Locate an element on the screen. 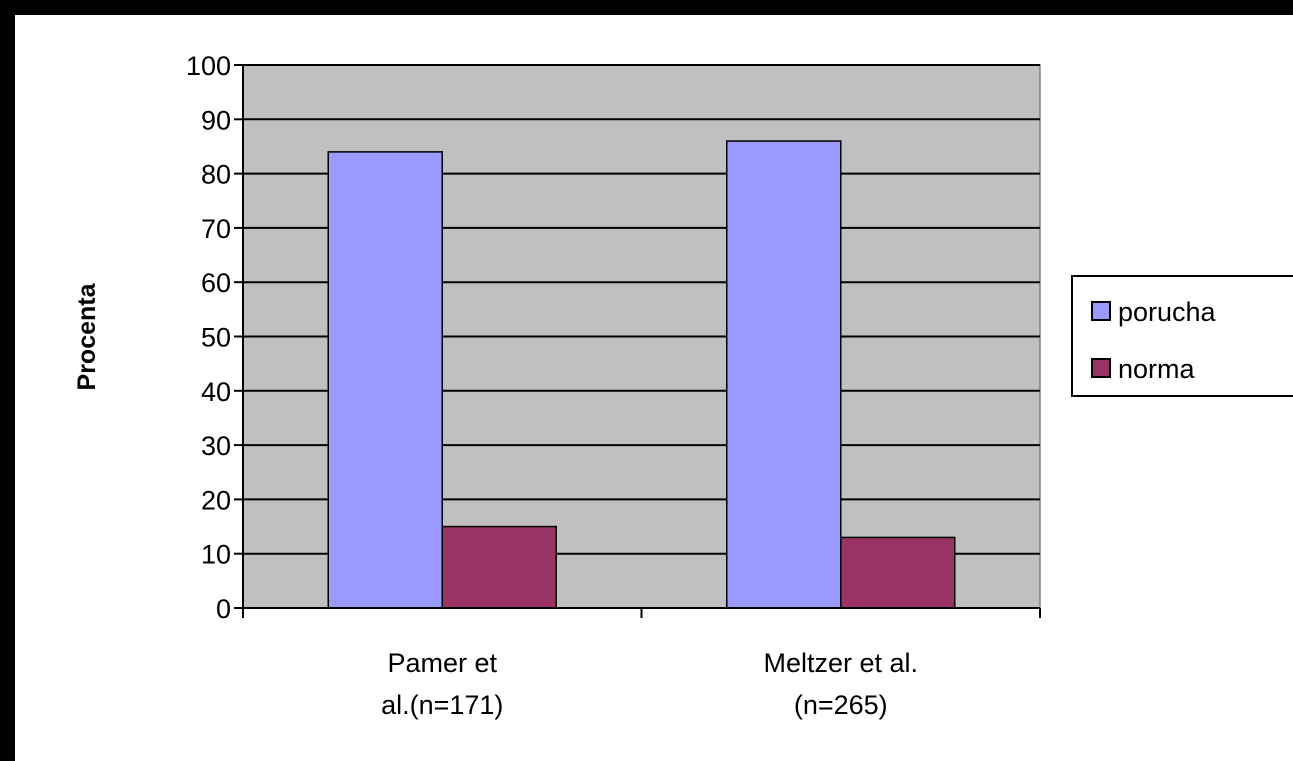 The image size is (1293, 761). legend-swatch-norma is located at coordinates (1101, 368).